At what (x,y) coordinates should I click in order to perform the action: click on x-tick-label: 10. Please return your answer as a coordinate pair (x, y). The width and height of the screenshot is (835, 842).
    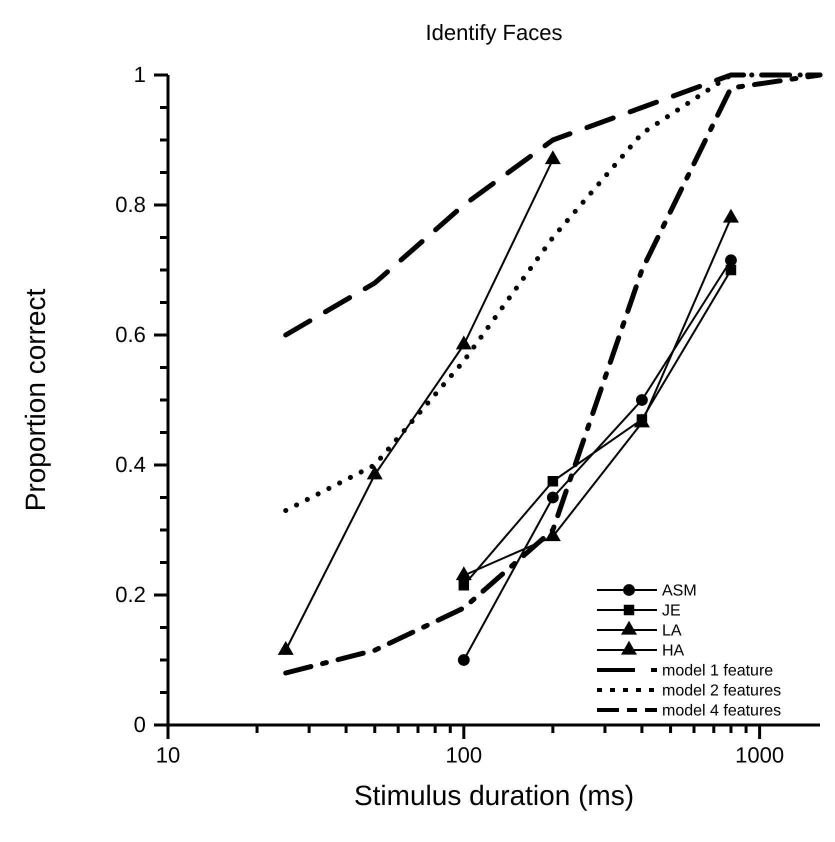
    Looking at the image, I should click on (168, 755).